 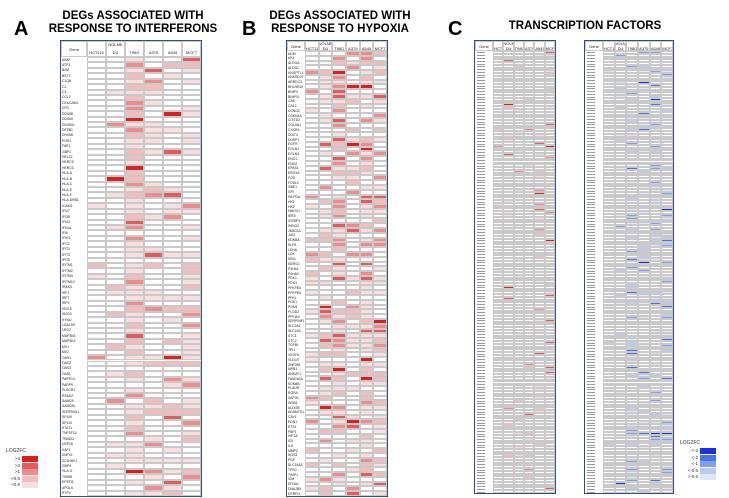 I want to click on legend-up: LOG2FC >3 >2 >1 >0.6 <0.6, so click(x=27, y=471).